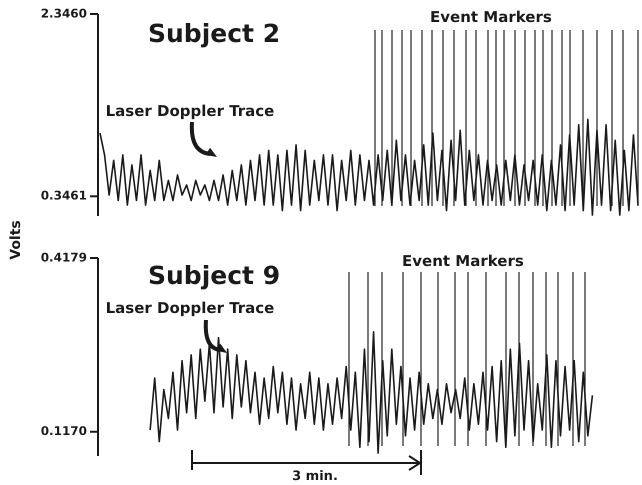 This screenshot has height=485, width=642. I want to click on y-tick-label: 0.3461, so click(63, 195).